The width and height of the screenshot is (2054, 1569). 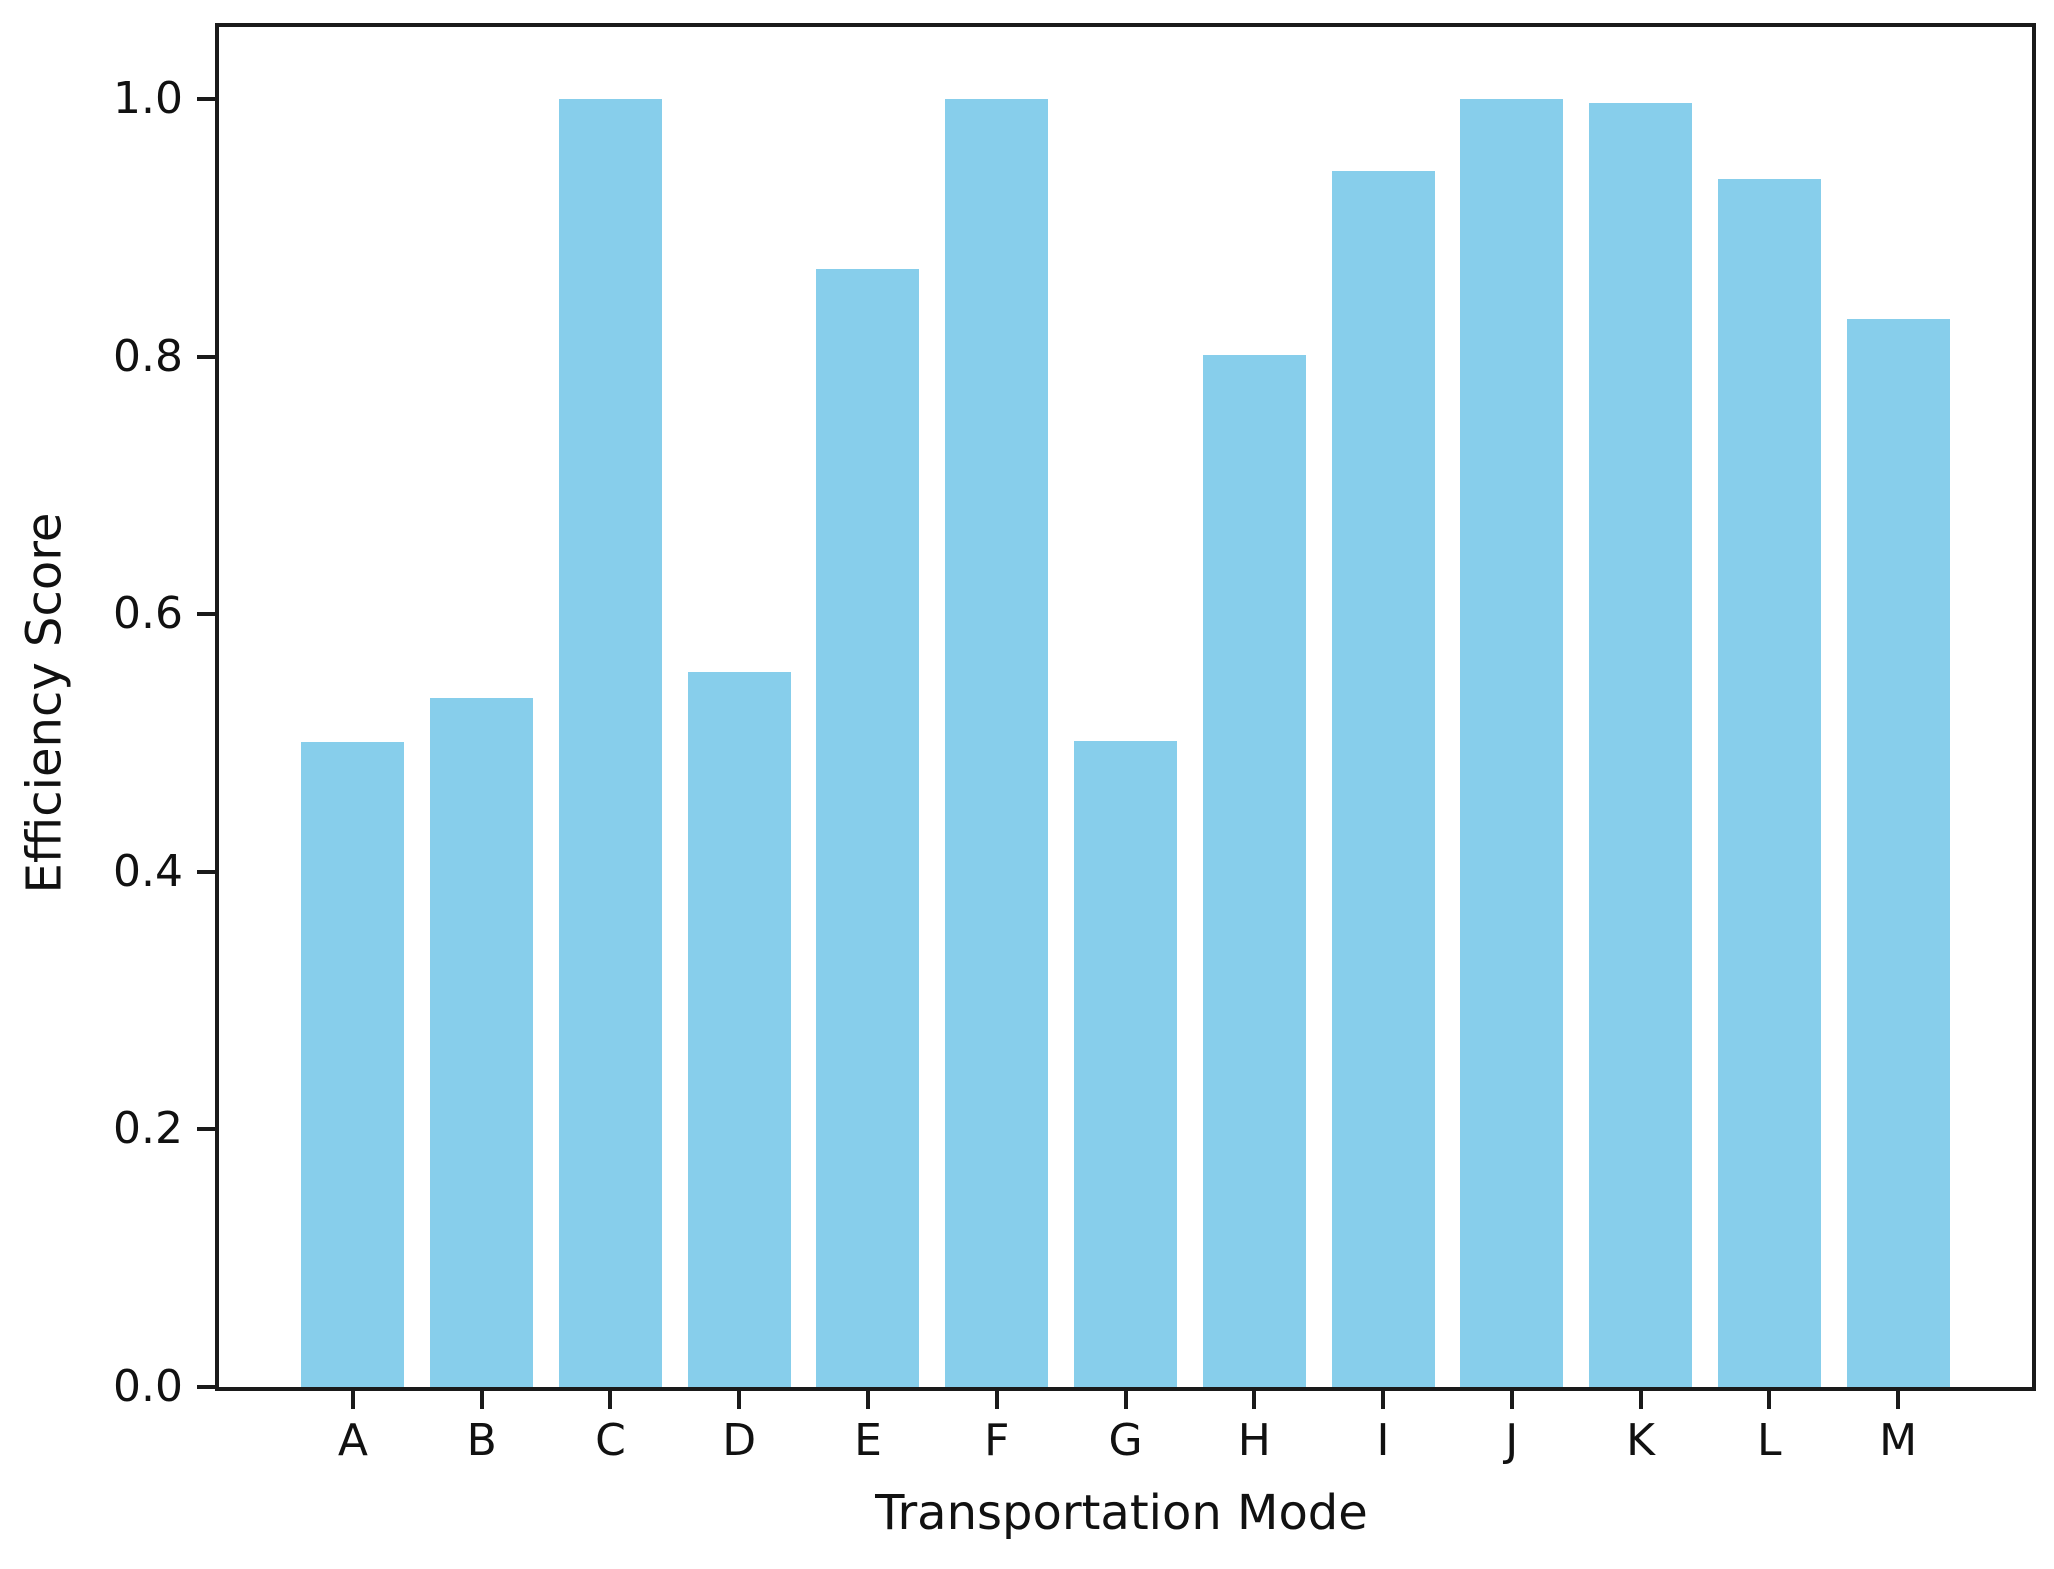 What do you see at coordinates (206, 871) in the screenshot?
I see `y-tick-mark-0.4` at bounding box center [206, 871].